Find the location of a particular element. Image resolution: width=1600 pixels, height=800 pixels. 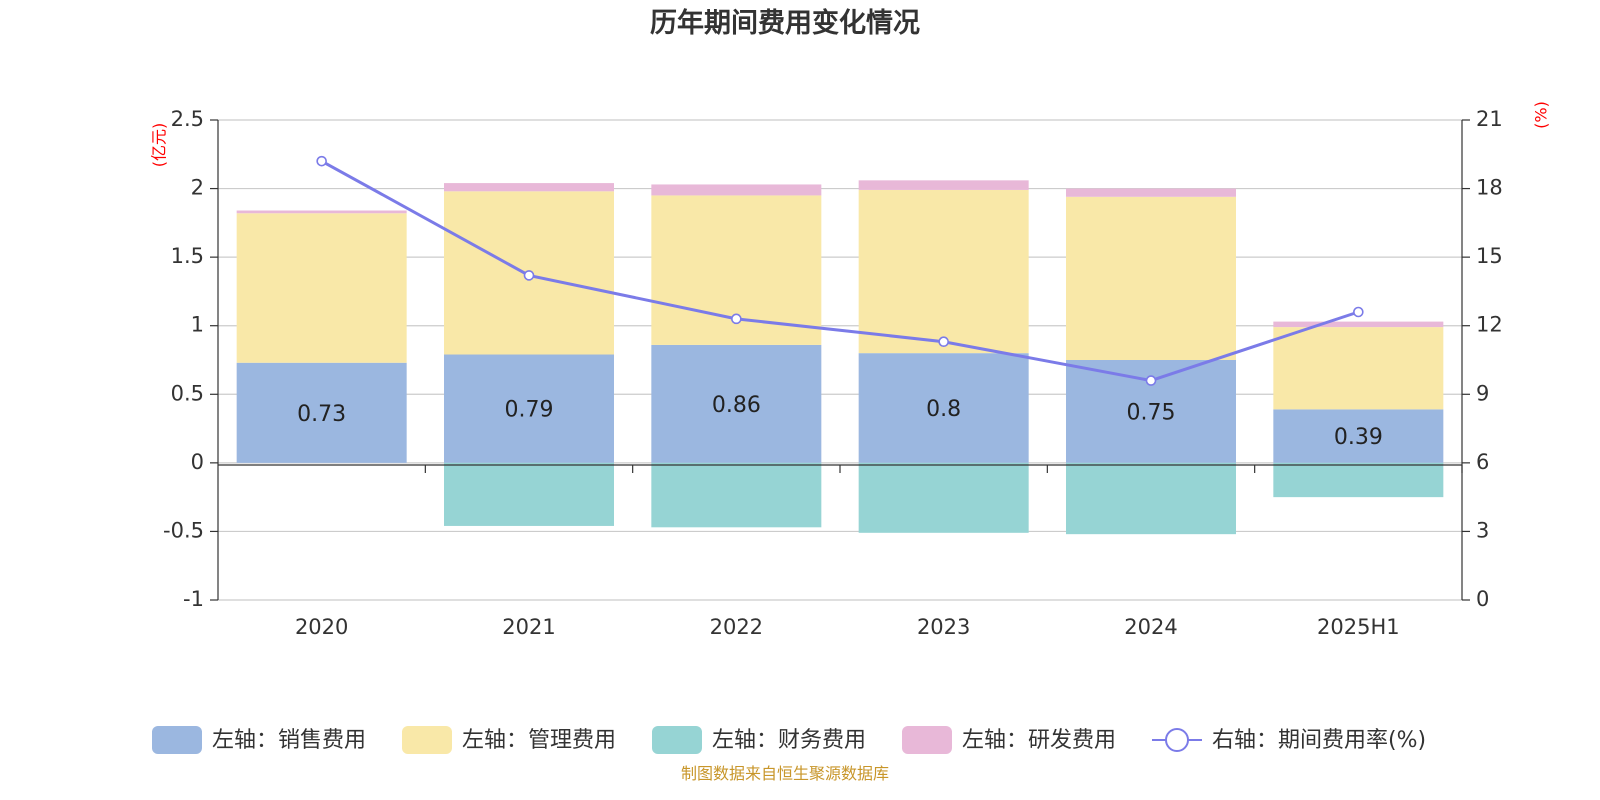

right-axis-tick-label: 21 is located at coordinates (1489, 119).